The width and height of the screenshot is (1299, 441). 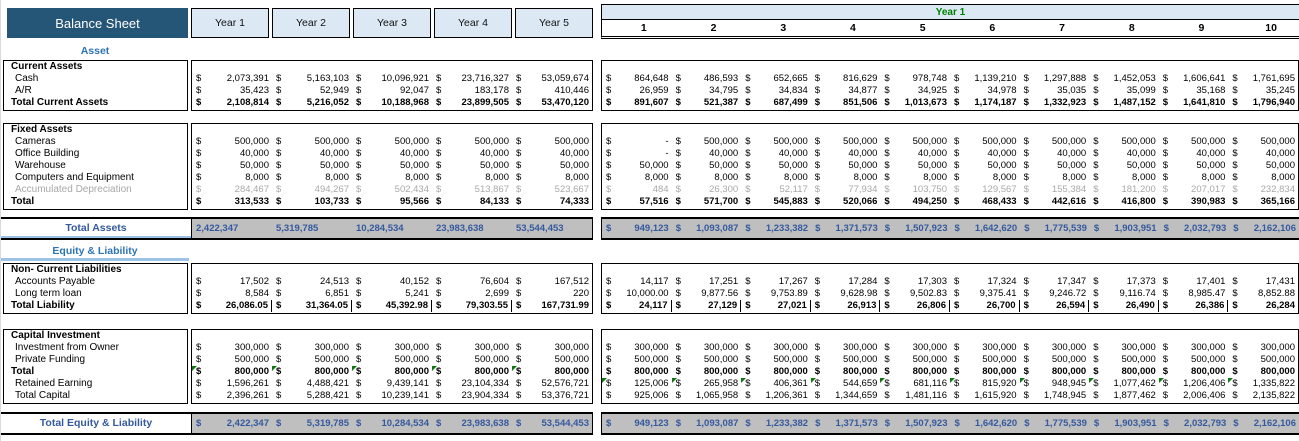 I want to click on row-label-total-equity-liability: Total Equity & Liability, so click(x=96, y=423).